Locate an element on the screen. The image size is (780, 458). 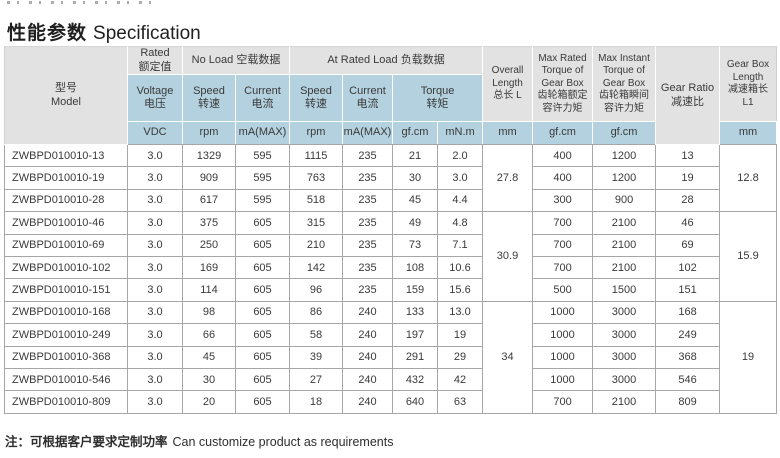
no-load-speed-cell: 1329 is located at coordinates (209, 155).